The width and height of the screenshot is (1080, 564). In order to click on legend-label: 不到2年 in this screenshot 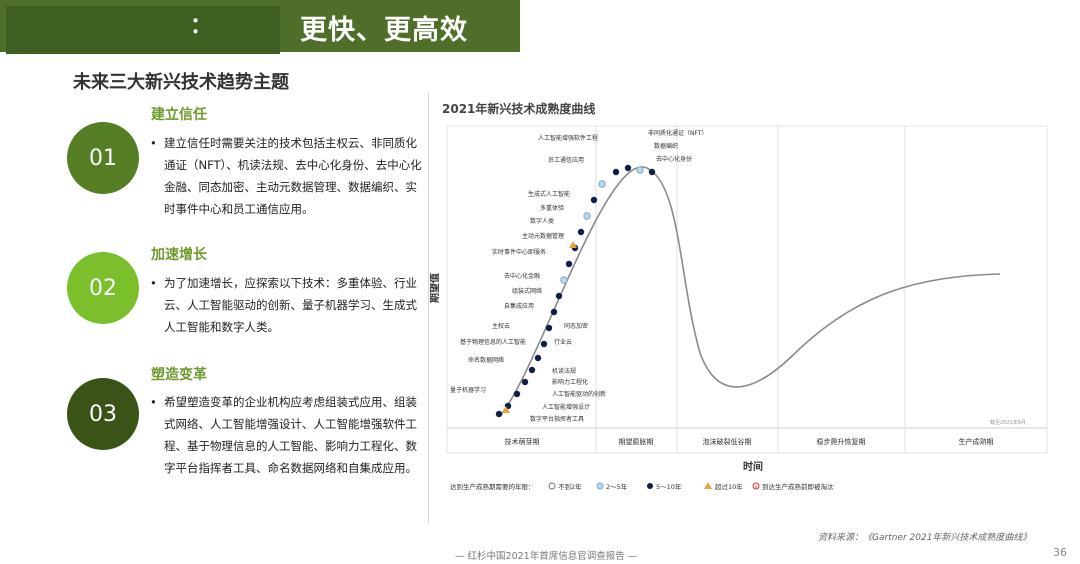, I will do `click(570, 486)`.